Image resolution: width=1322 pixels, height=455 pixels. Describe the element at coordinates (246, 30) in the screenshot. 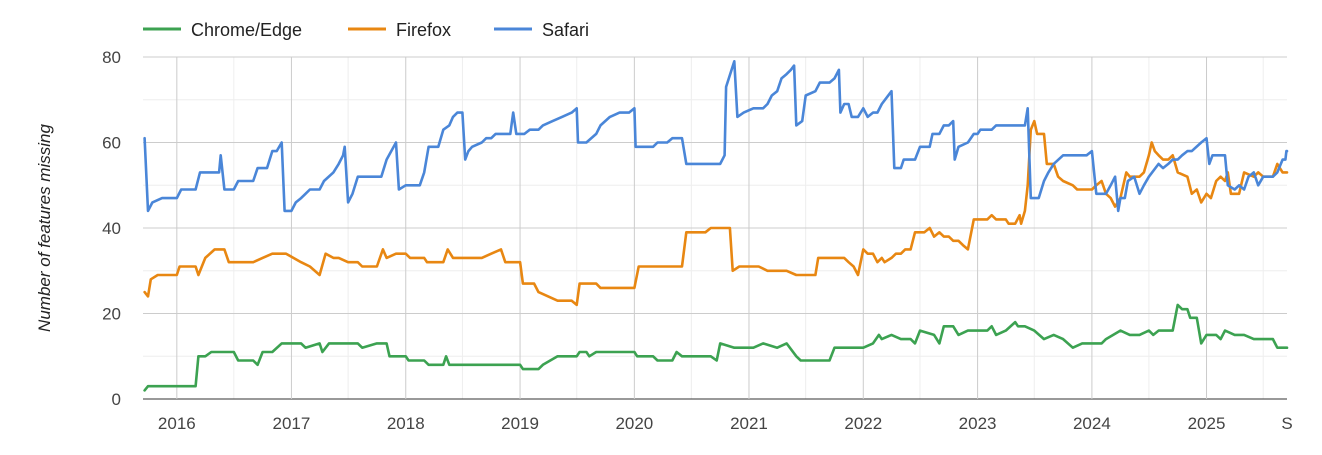

I see `legend-label: Chrome/Edge` at that location.